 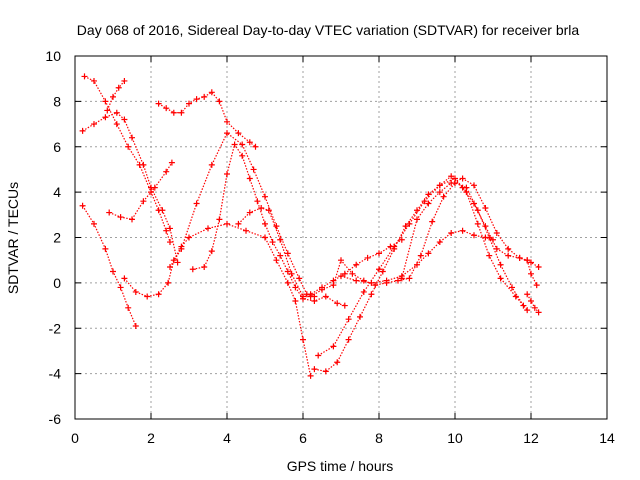 What do you see at coordinates (75, 438) in the screenshot?
I see `x-tick-label: 0` at bounding box center [75, 438].